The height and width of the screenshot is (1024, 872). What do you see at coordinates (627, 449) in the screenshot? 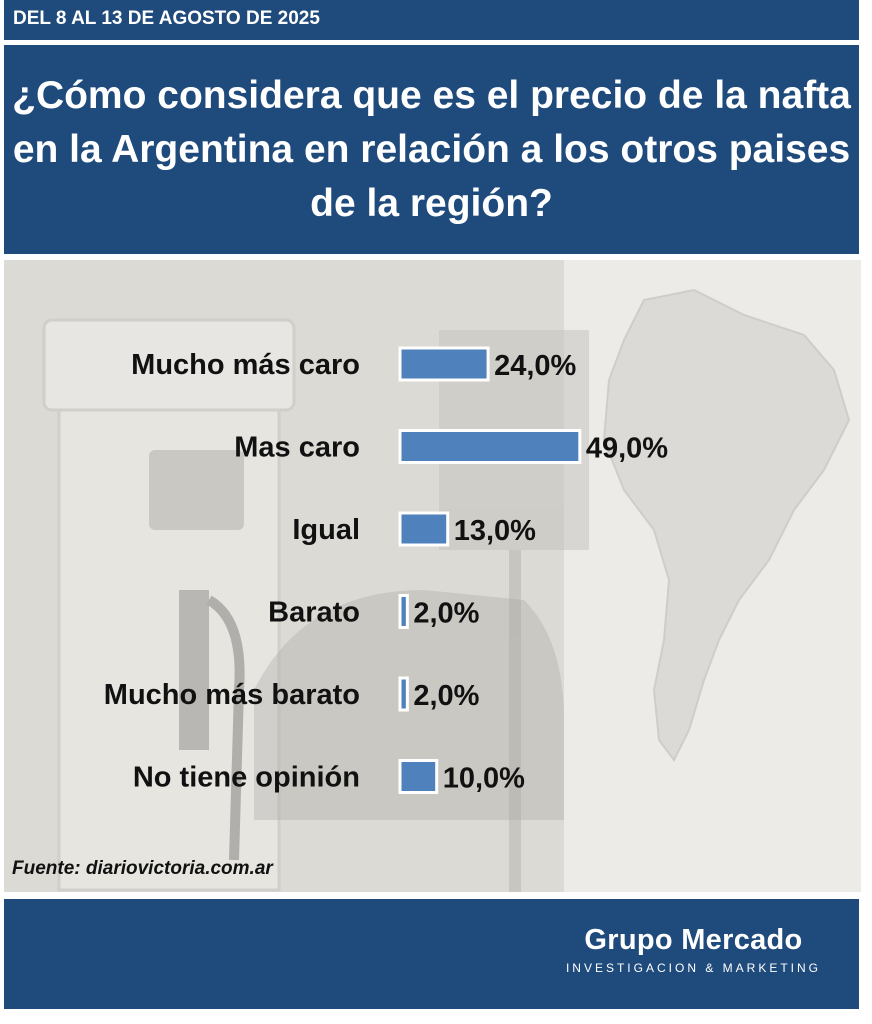
I see `data-label: 49,0%` at bounding box center [627, 449].